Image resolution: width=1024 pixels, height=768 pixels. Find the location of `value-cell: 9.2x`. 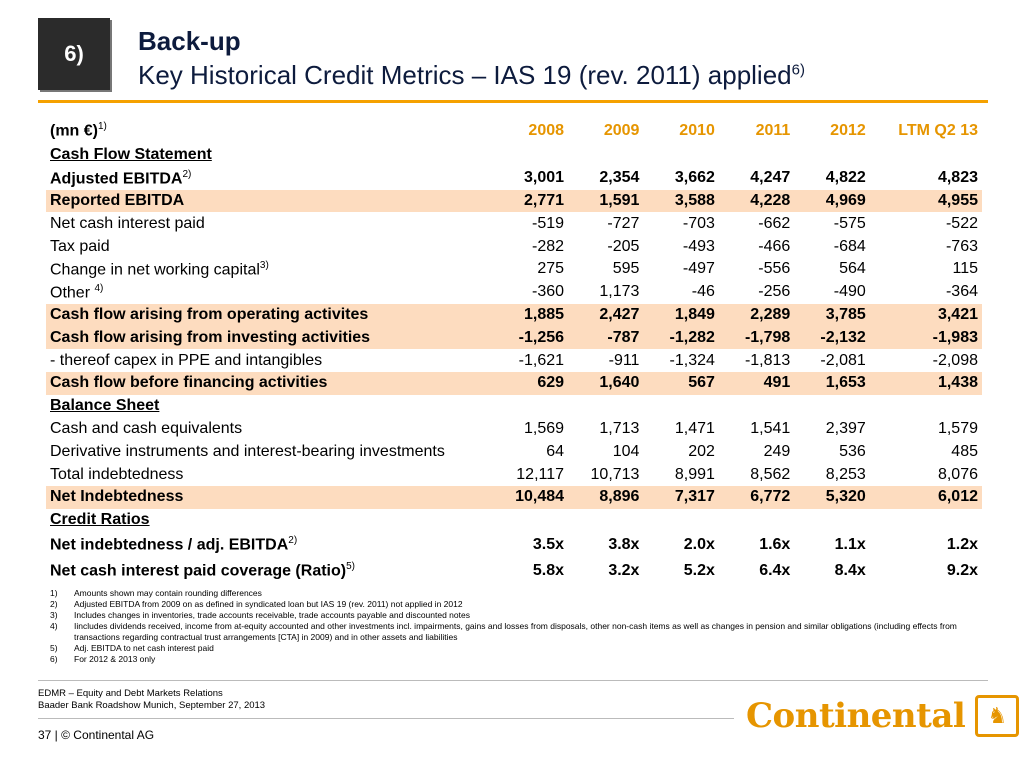

value-cell: 9.2x is located at coordinates (962, 570).